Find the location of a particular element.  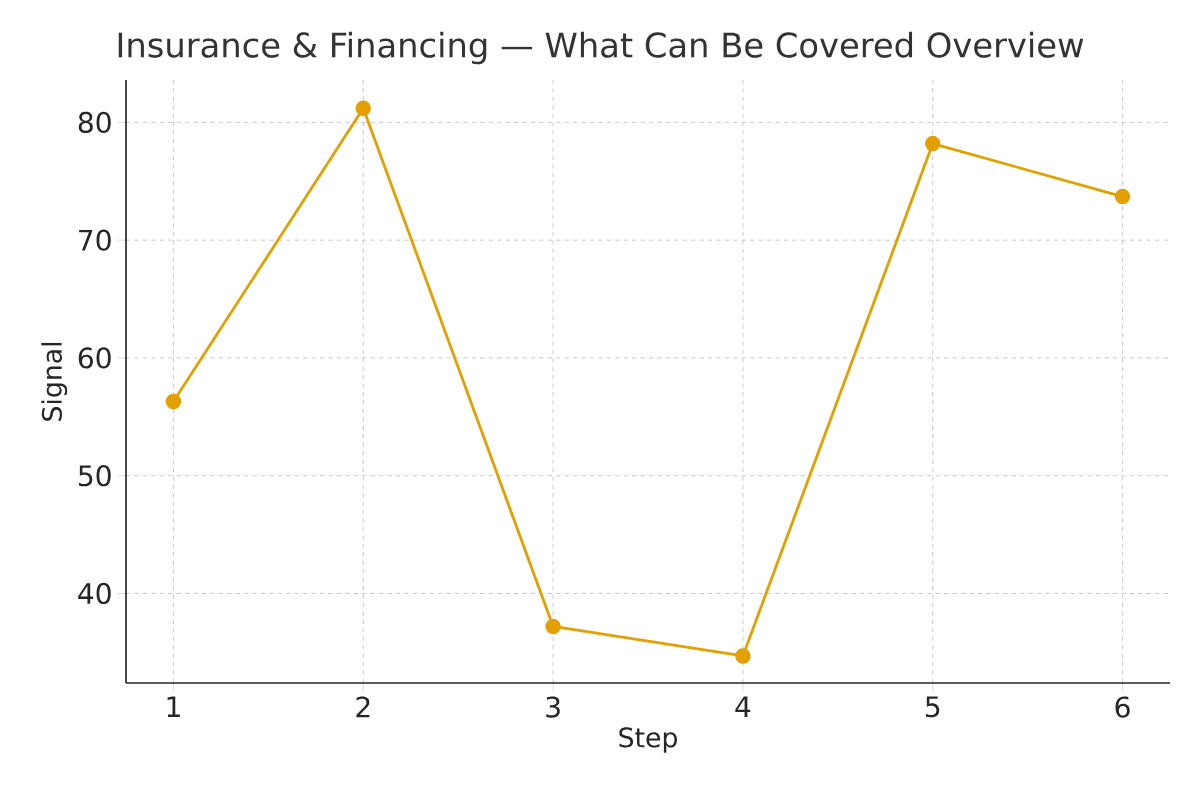

chart-title: Insurance & Financing — What Can Be Covered Overview is located at coordinates (601, 48).